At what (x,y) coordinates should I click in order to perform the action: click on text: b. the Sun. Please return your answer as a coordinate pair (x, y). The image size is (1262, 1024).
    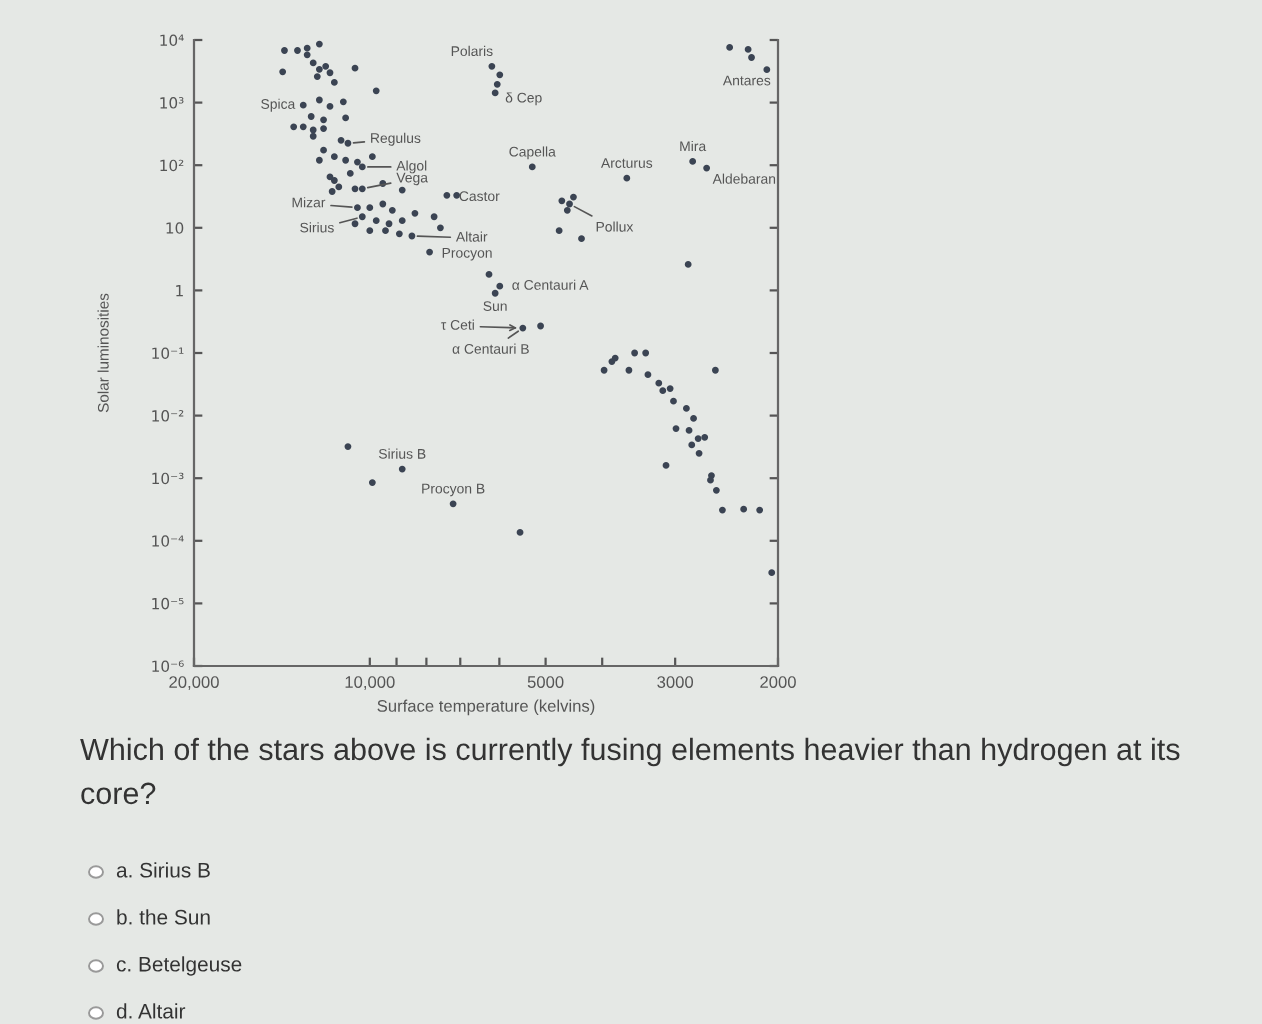
    Looking at the image, I should click on (163, 917).